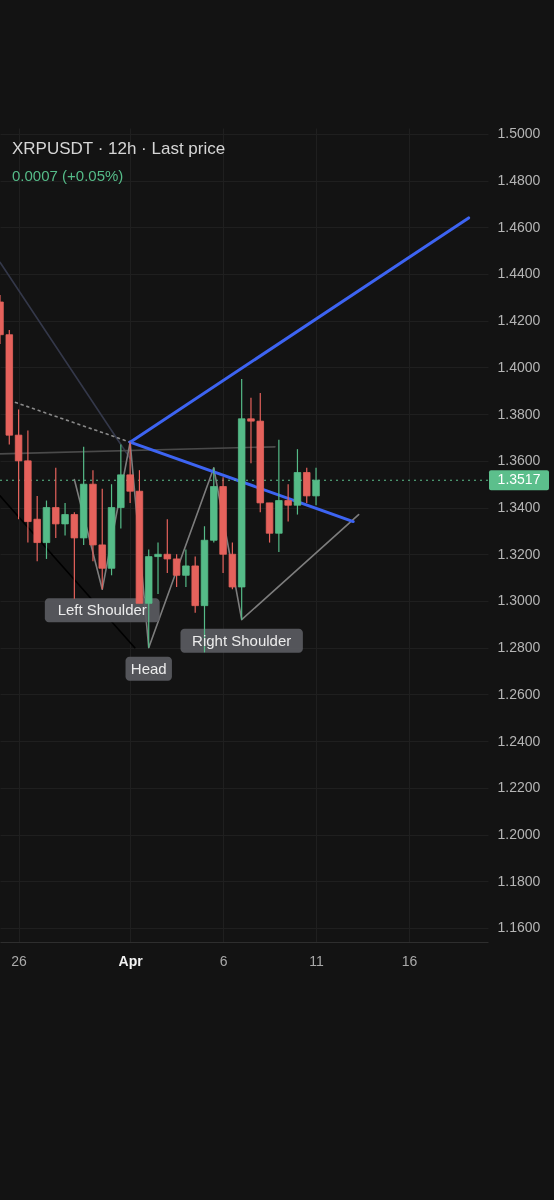 The image size is (554, 1200). Describe the element at coordinates (519, 553) in the screenshot. I see `y-tick-label: 1.3200` at that location.